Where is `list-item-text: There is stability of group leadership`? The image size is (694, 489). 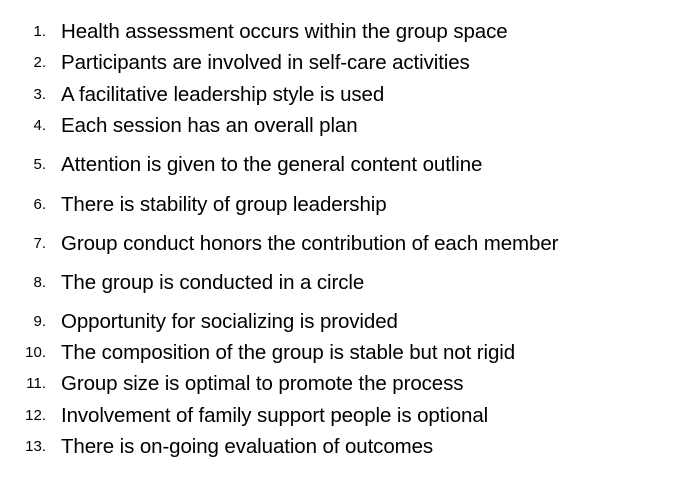
list-item-text: There is stability of group leadership is located at coordinates (224, 204).